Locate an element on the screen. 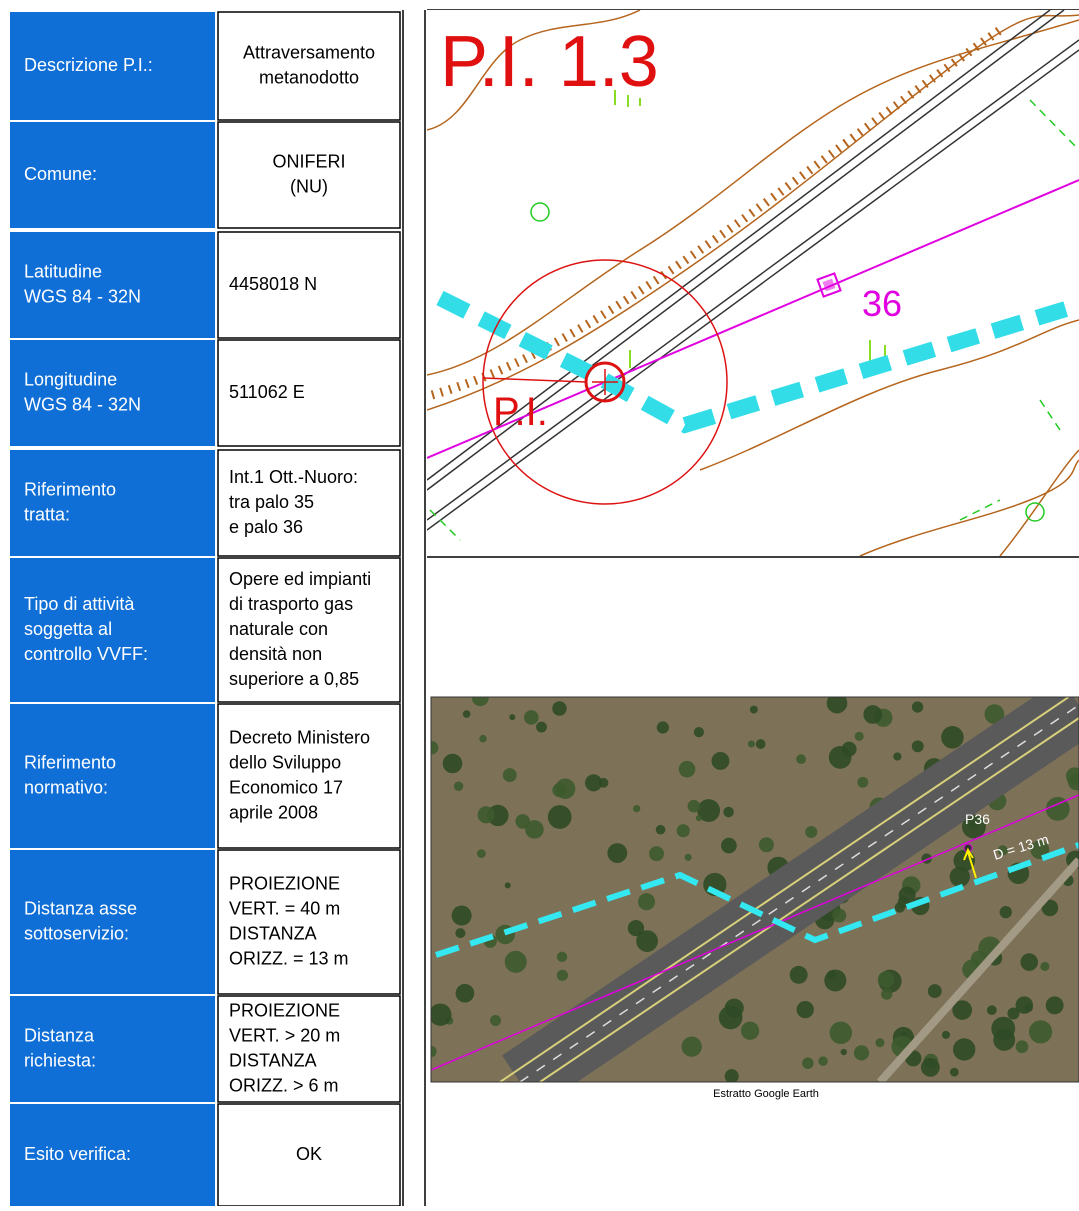 The image size is (1079, 1211). row-value: naturale con is located at coordinates (278, 629).